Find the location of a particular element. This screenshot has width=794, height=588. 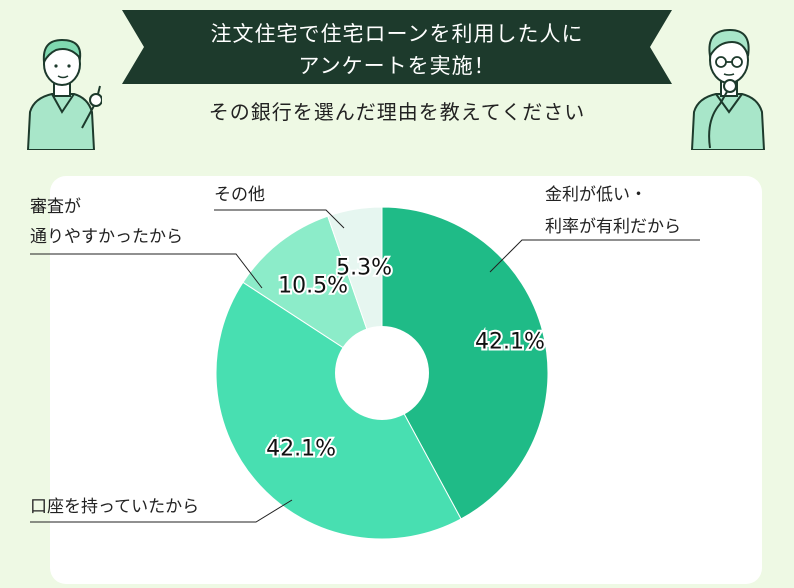

leader-line-has-account is located at coordinates (161, 511).